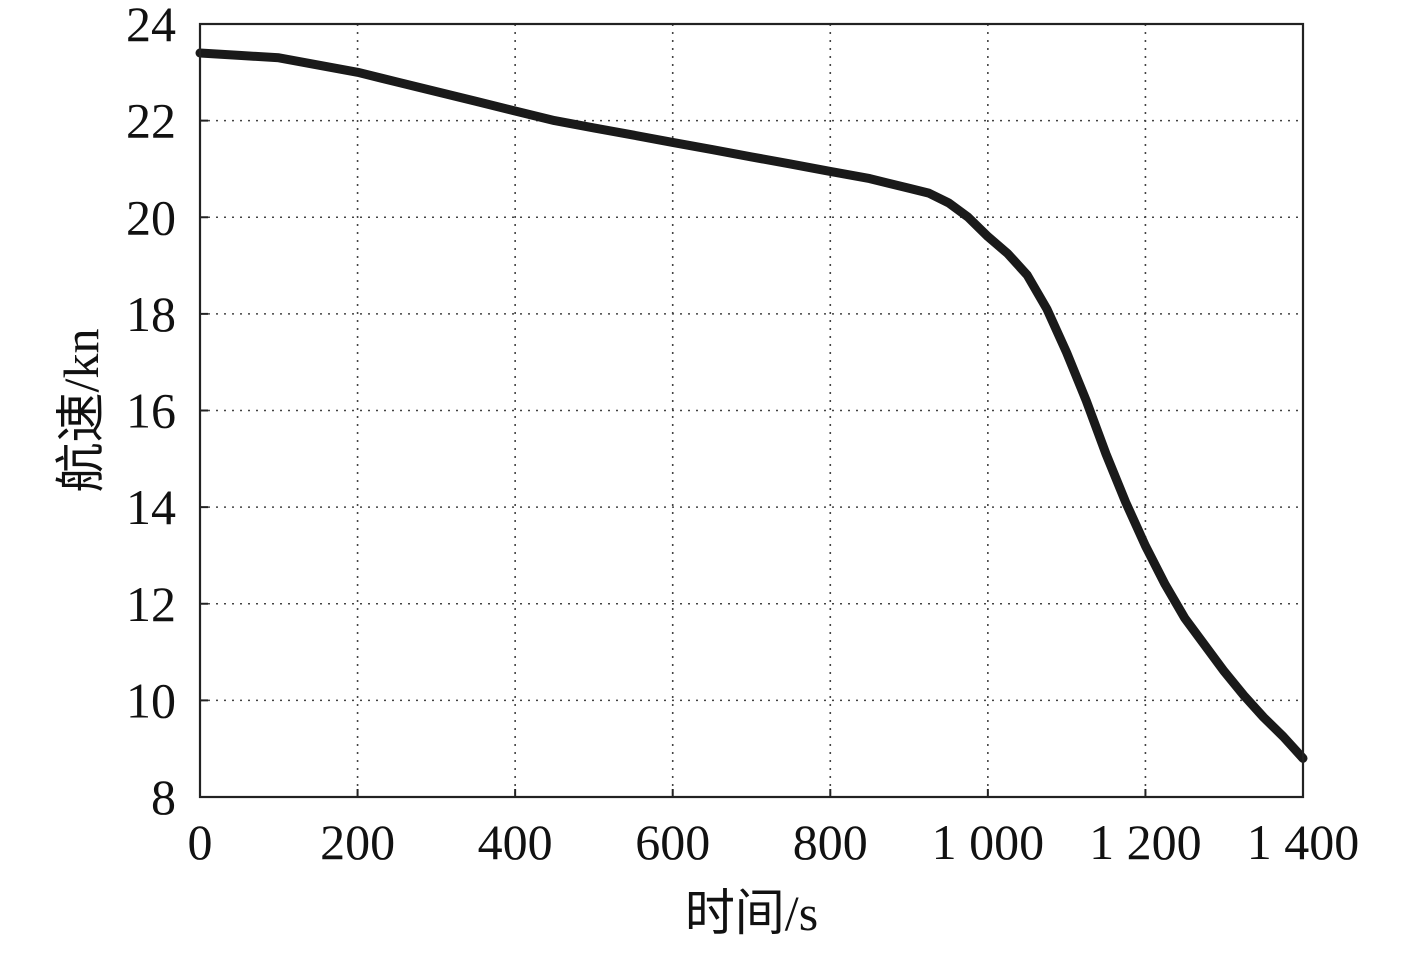  I want to click on y-tick-label: 24, so click(151, 26).